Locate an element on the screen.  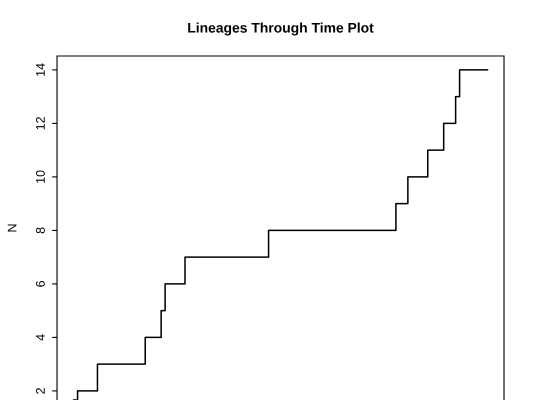
y-tick-label: 8 is located at coordinates (40, 230).